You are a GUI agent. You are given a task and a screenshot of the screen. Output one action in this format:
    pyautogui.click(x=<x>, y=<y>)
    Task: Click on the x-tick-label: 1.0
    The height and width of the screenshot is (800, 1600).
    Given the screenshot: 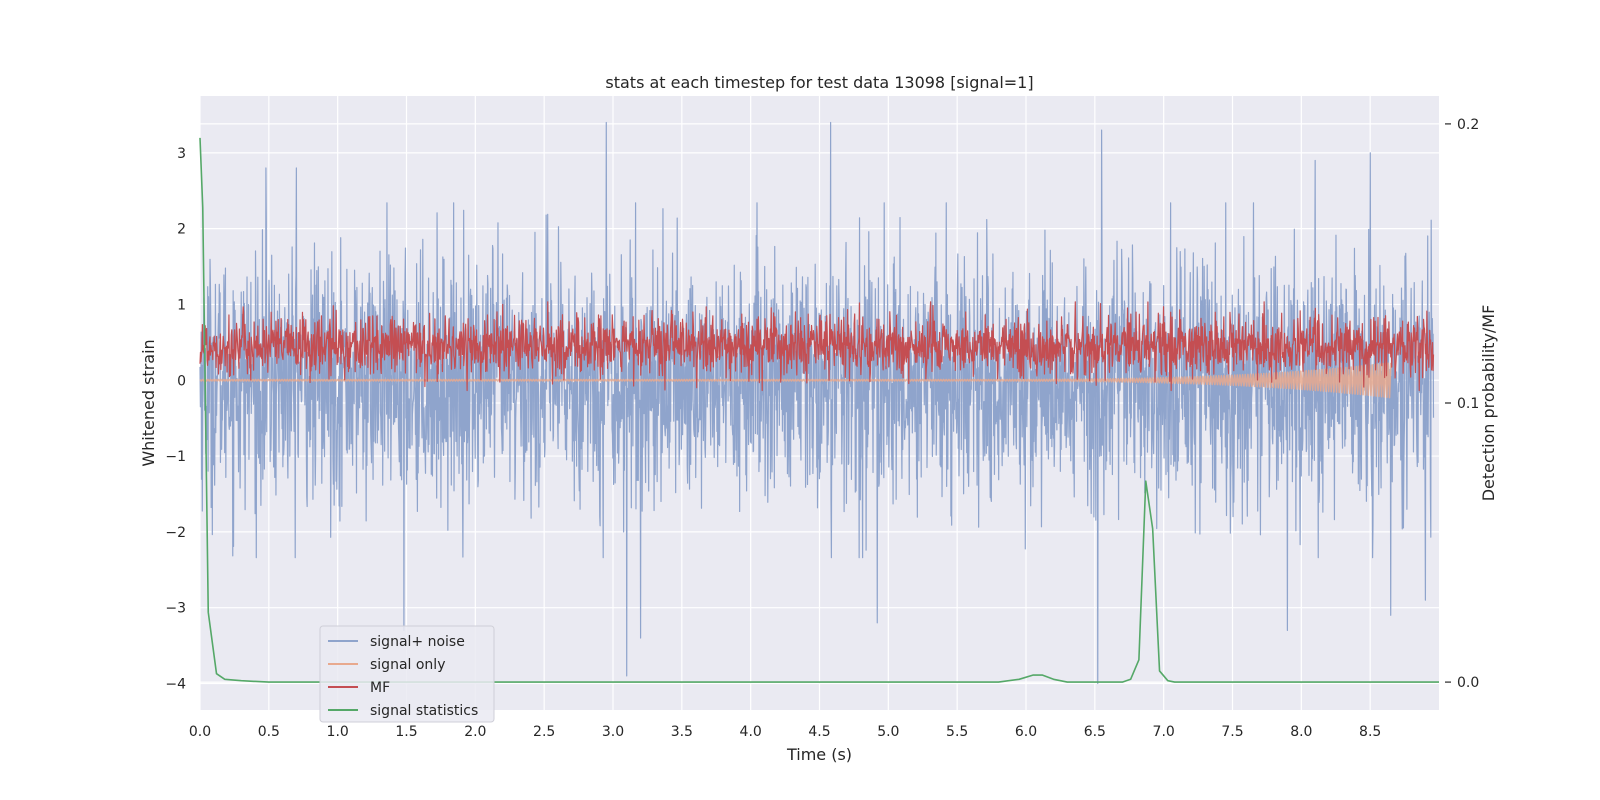 What is the action you would take?
    pyautogui.click(x=338, y=732)
    